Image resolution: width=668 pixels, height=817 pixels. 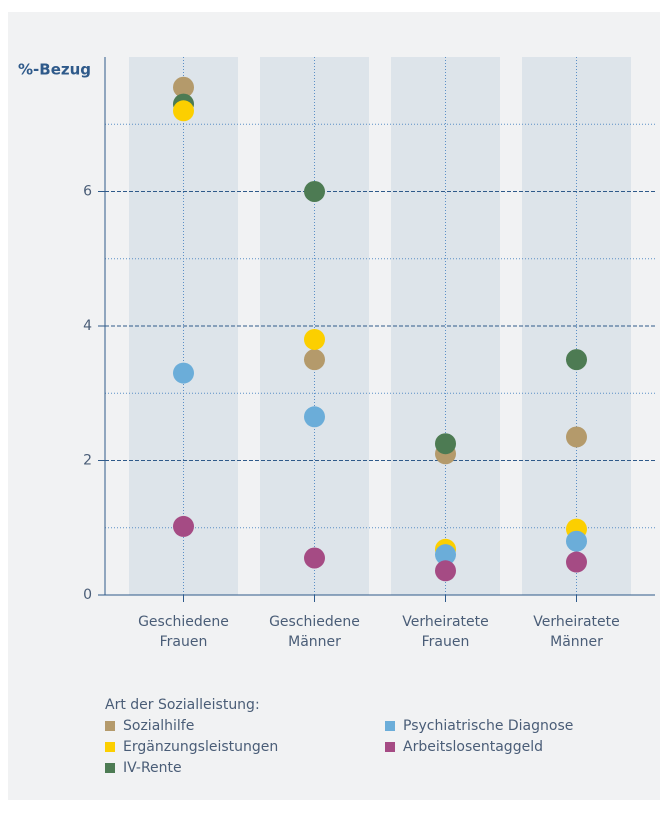 What do you see at coordinates (182, 705) in the screenshot?
I see `legend-title: Art der Sozialleistung:` at bounding box center [182, 705].